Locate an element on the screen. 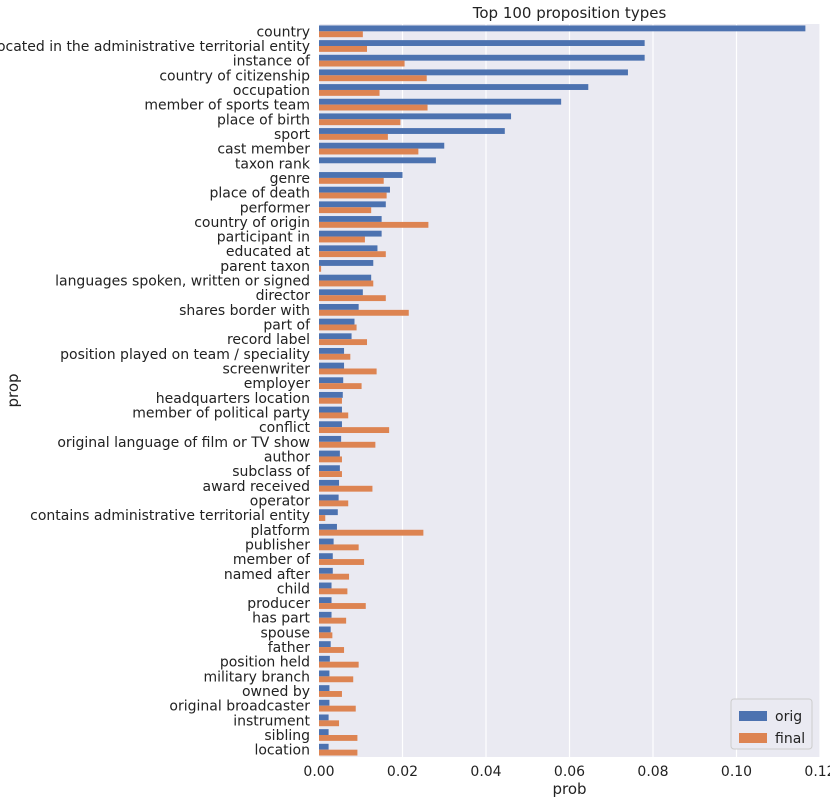 Image resolution: width=830 pixels, height=803 pixels. x-tick-label: 0.04 is located at coordinates (485, 772).